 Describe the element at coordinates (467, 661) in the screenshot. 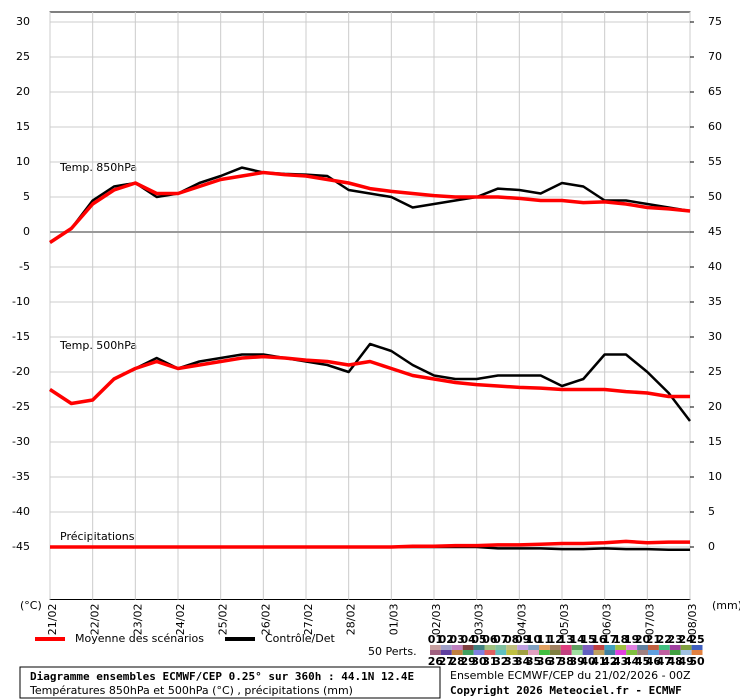

I see `pert-label: 29` at that location.